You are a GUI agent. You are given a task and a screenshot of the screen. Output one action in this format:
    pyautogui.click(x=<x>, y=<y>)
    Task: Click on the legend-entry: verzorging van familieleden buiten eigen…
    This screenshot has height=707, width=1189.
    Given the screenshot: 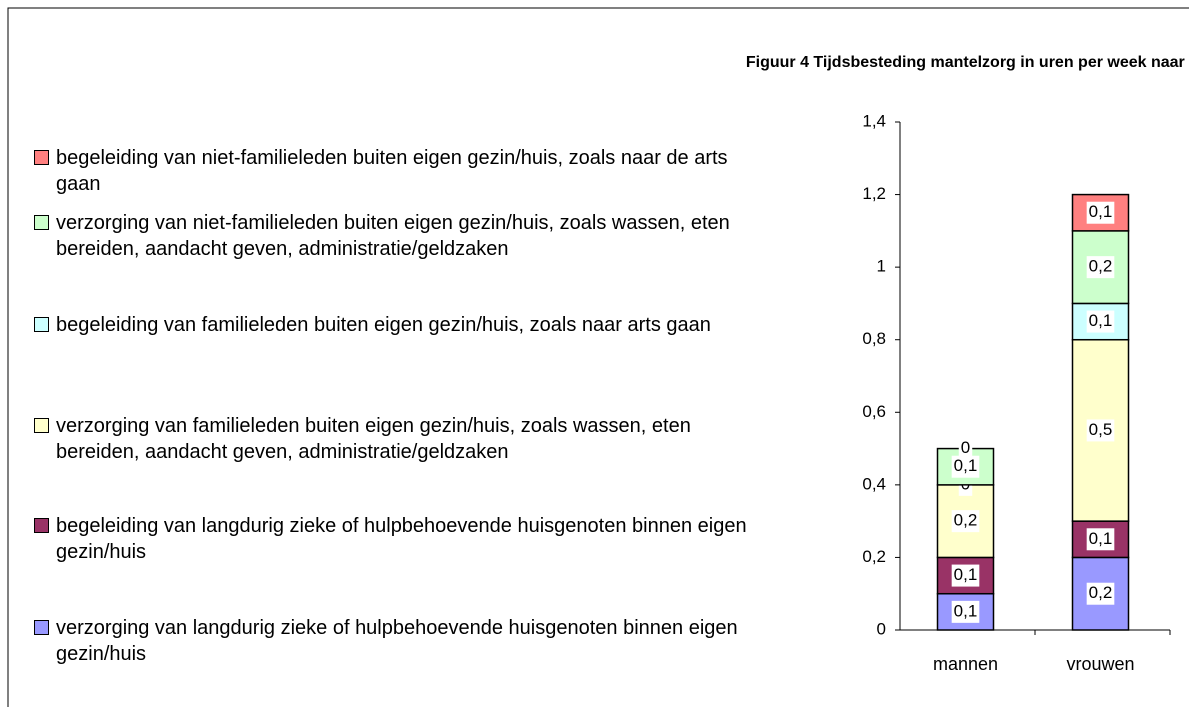 What is the action you would take?
    pyautogui.click(x=399, y=439)
    